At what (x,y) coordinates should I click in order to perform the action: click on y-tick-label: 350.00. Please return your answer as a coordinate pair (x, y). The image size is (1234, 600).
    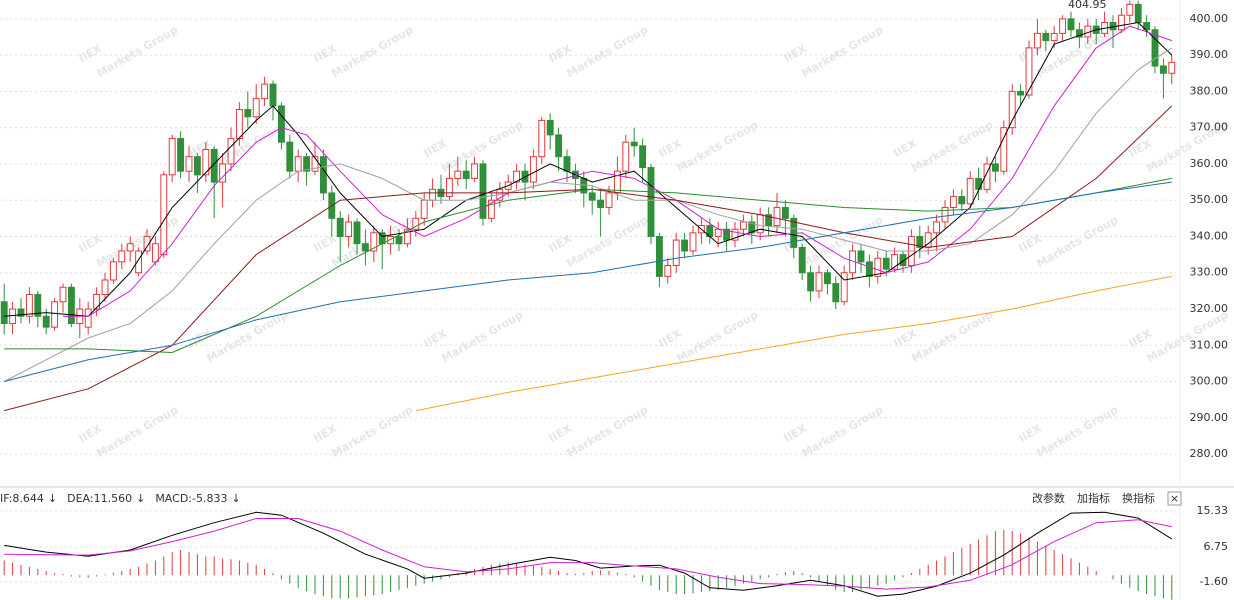
    Looking at the image, I should click on (1209, 199).